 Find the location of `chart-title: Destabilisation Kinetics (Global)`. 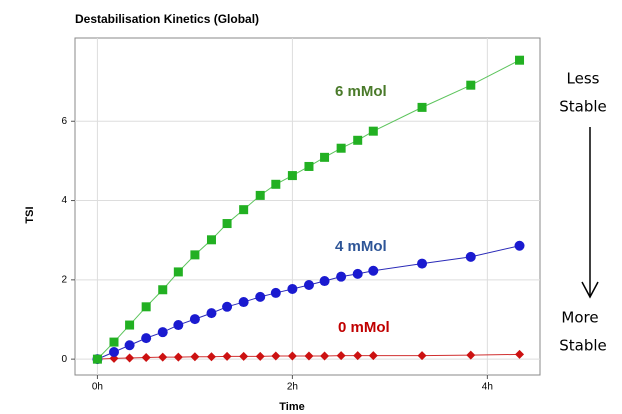

chart-title: Destabilisation Kinetics (Global) is located at coordinates (167, 19).